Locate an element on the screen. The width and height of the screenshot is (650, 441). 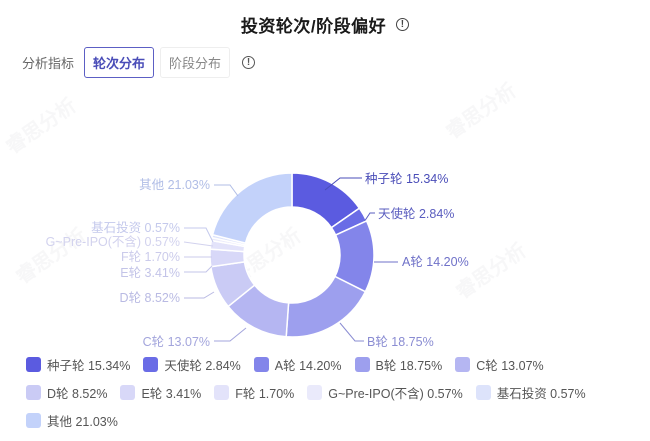
legend-item: 其他 21.03% is located at coordinates (72, 420).